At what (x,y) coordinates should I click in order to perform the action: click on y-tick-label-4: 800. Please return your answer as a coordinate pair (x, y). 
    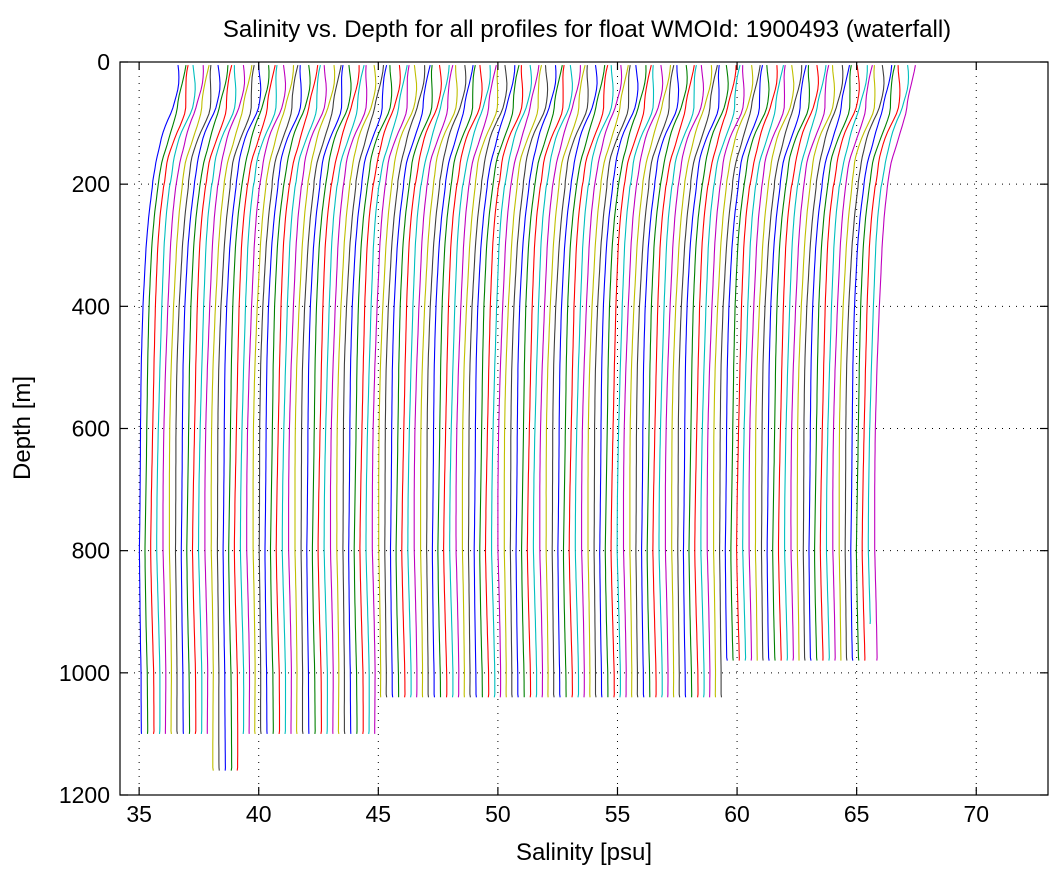
    Looking at the image, I should click on (91, 551).